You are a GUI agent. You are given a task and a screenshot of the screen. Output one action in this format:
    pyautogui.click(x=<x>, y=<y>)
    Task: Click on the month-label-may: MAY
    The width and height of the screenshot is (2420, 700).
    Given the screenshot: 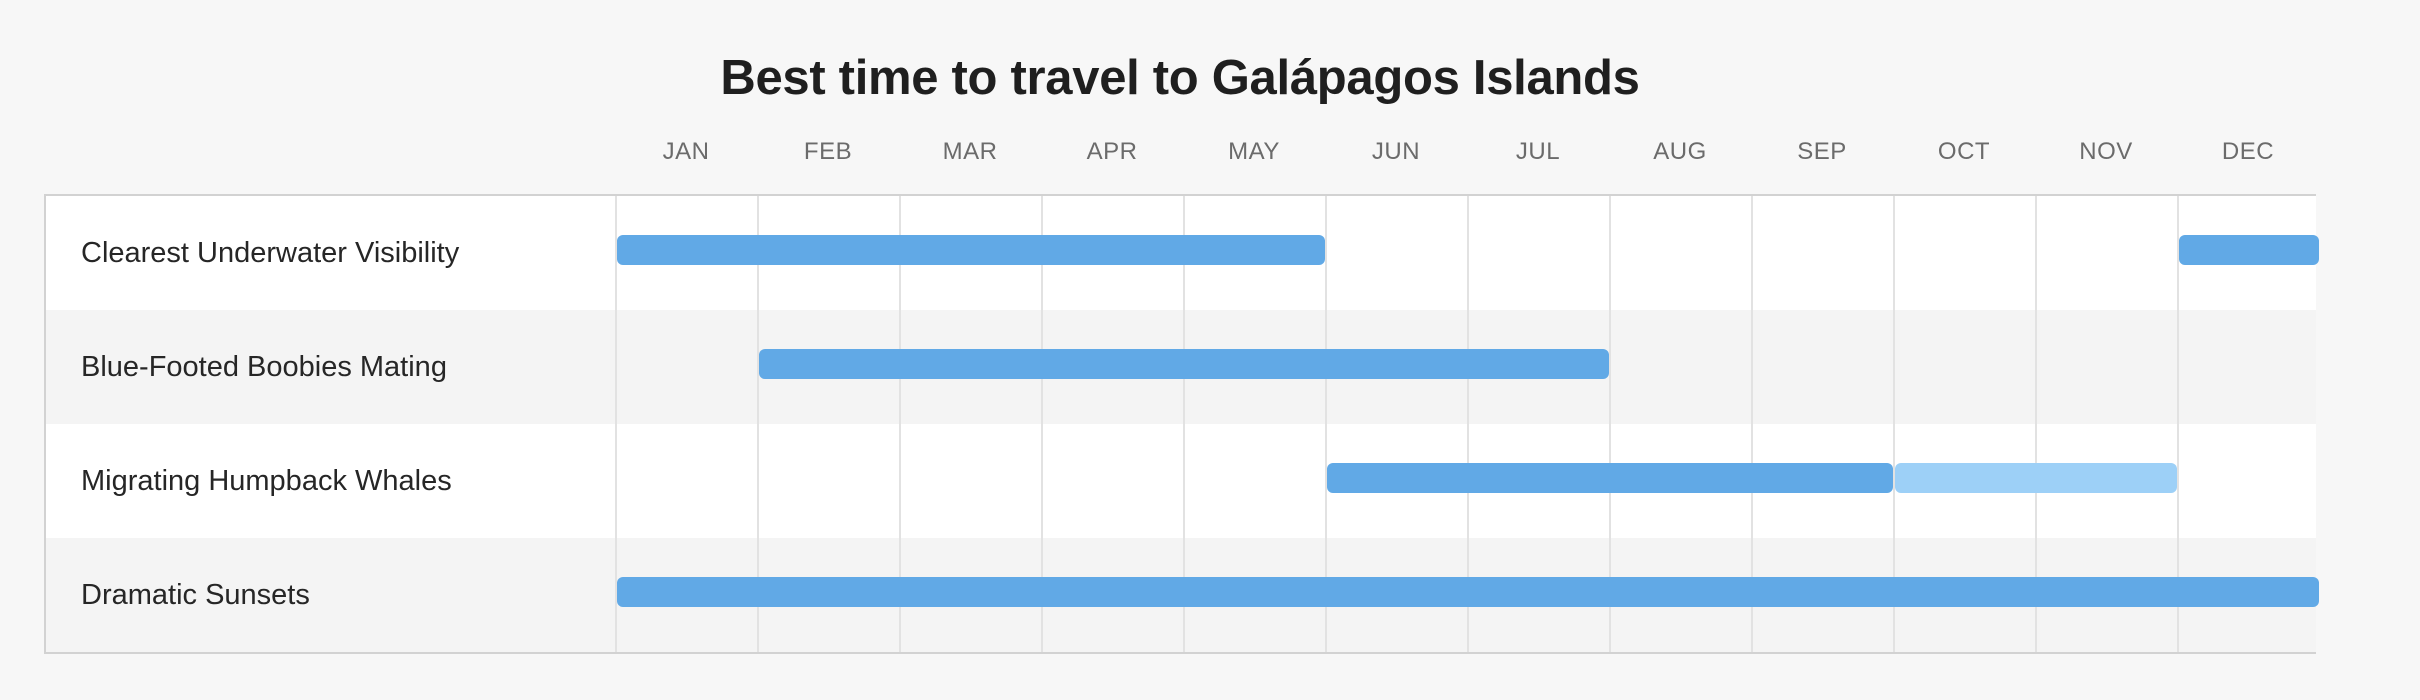 What is the action you would take?
    pyautogui.click(x=1254, y=151)
    